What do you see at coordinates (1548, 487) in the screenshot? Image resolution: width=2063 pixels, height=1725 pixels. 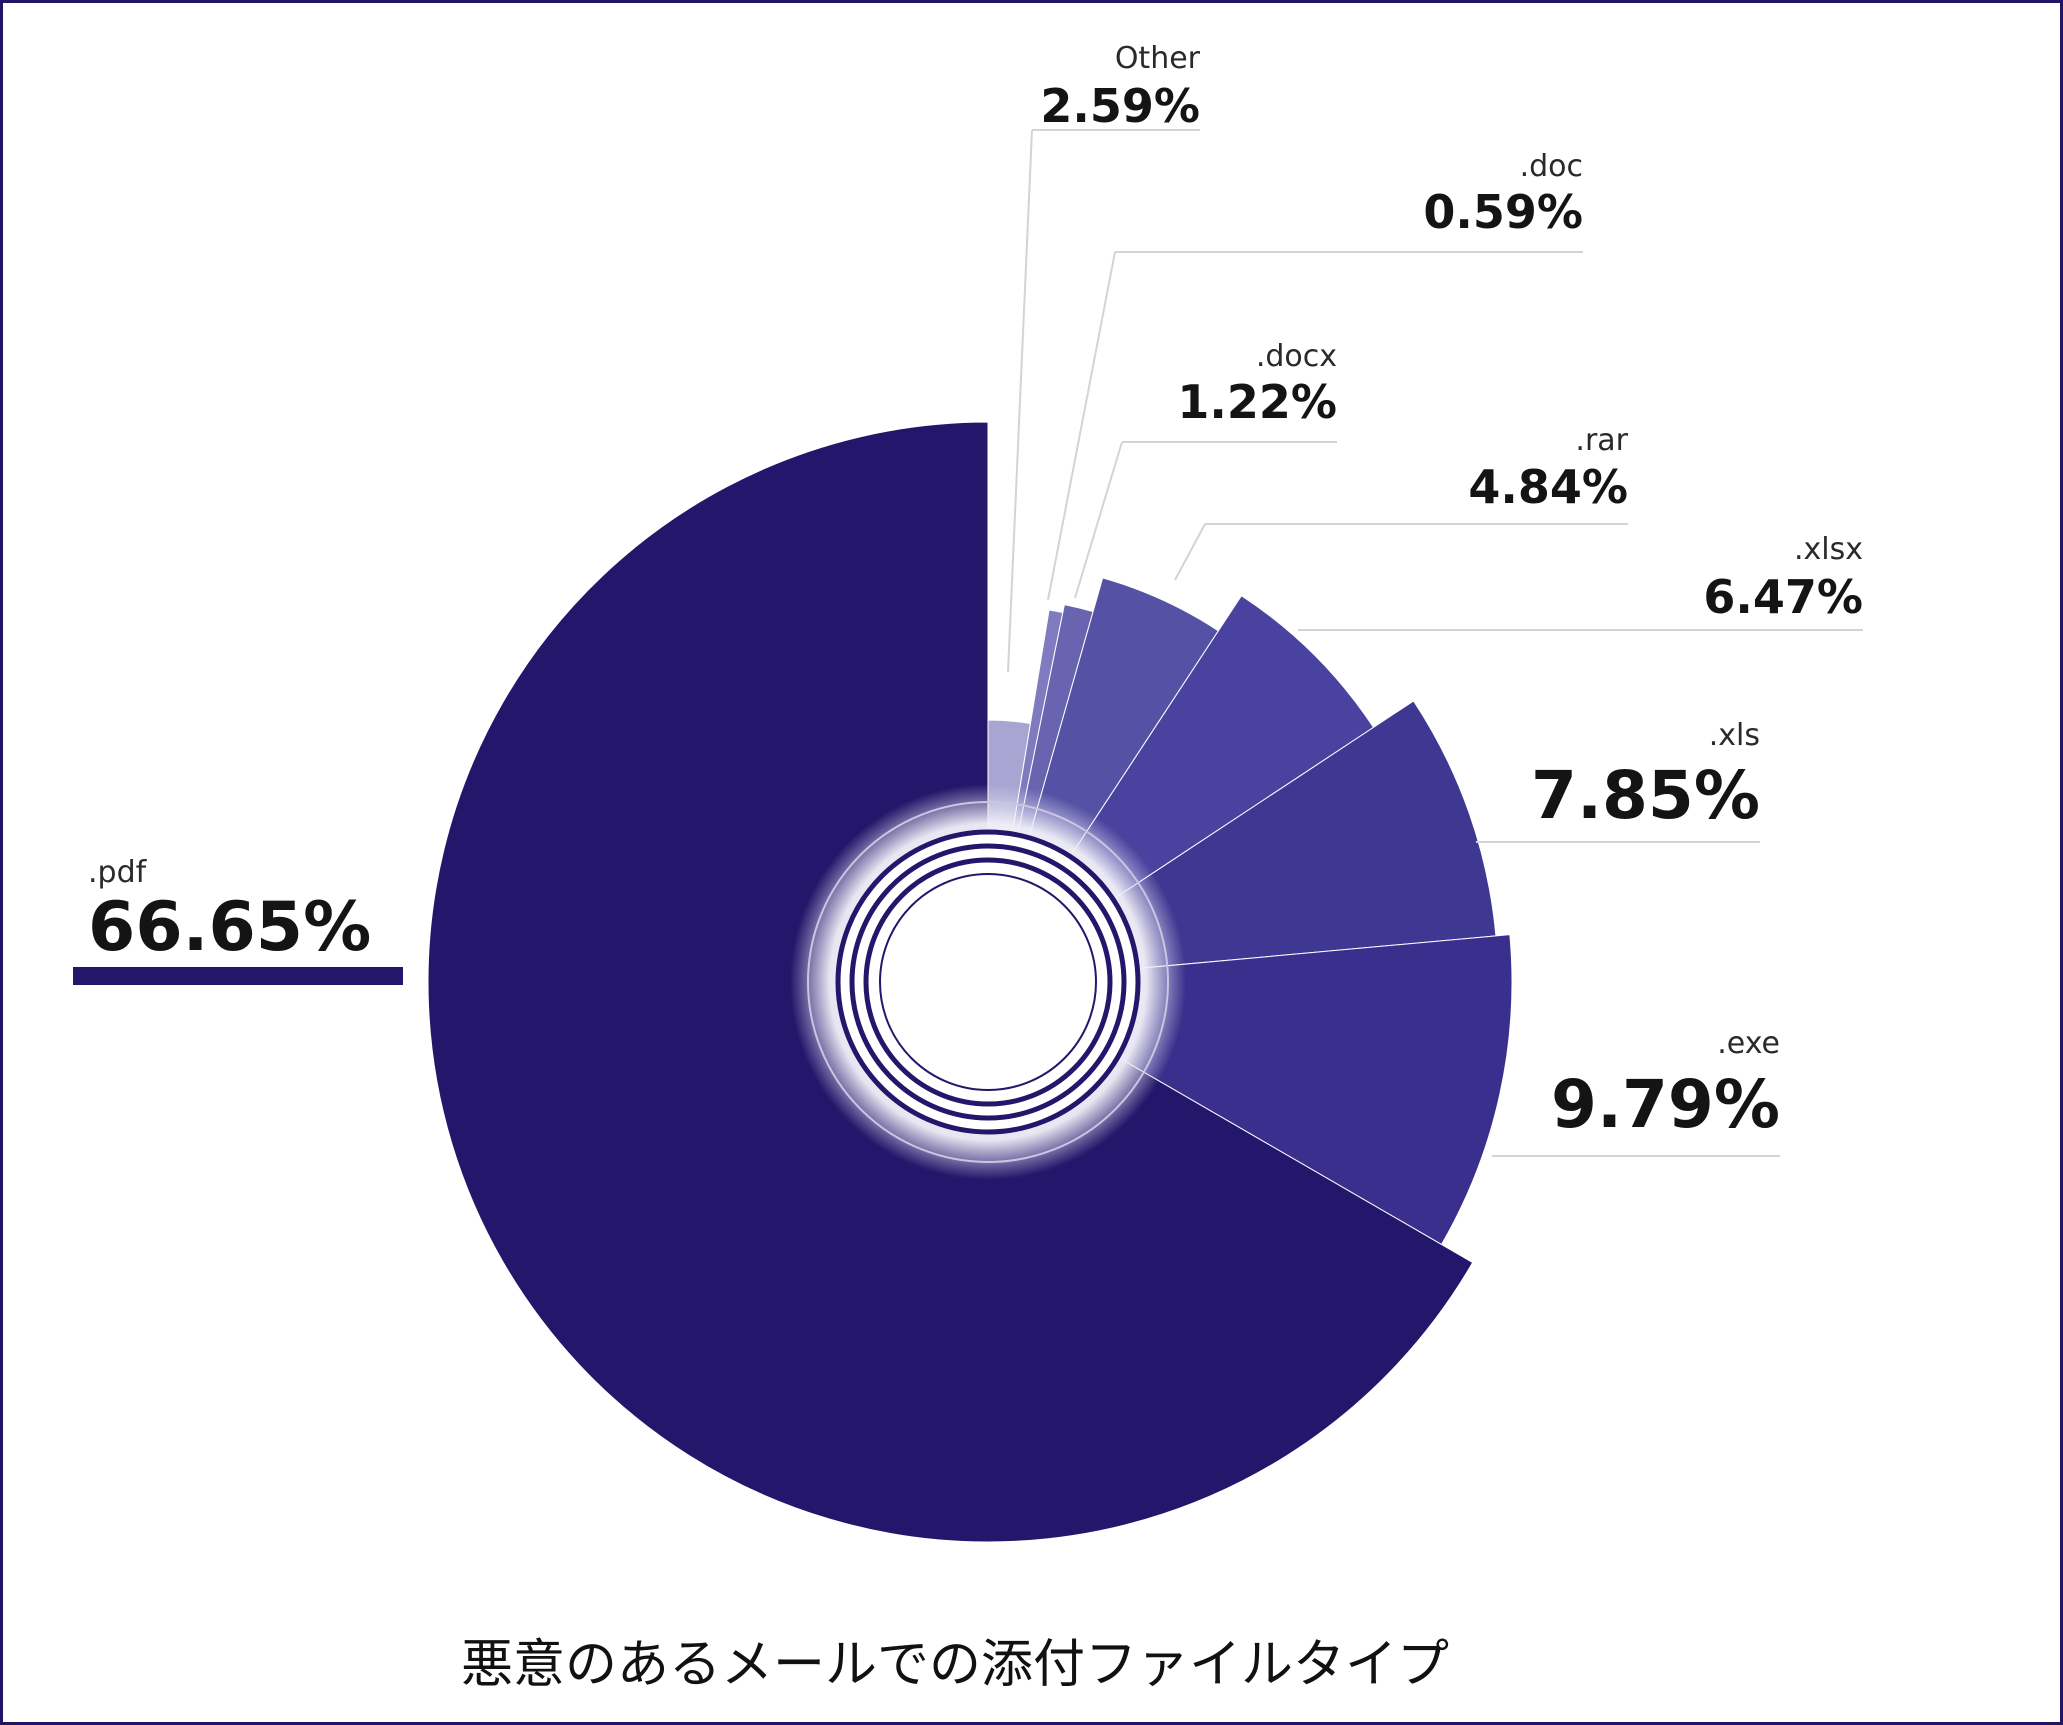 I see `percent-label-rar: 4.84%` at bounding box center [1548, 487].